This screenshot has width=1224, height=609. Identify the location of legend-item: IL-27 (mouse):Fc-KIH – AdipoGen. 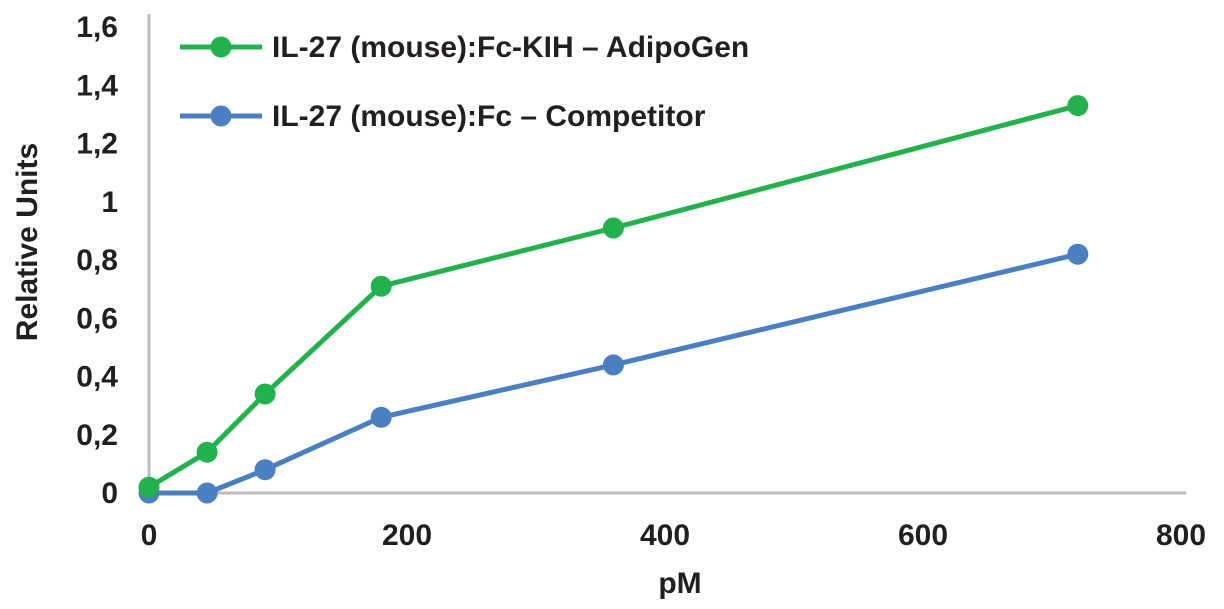
(464, 47).